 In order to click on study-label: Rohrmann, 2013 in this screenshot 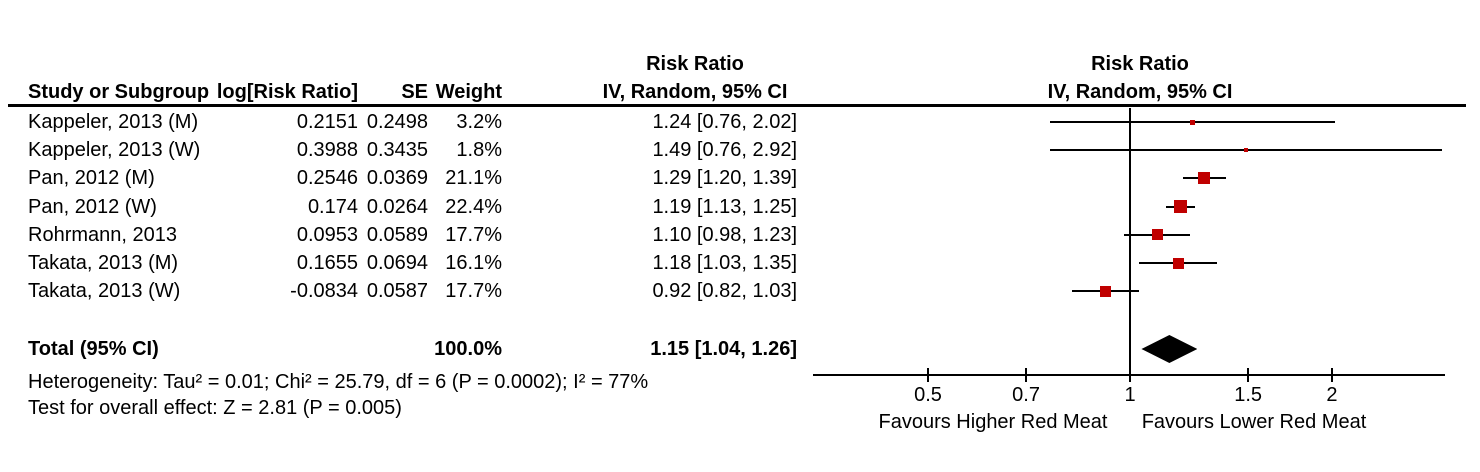, I will do `click(102, 234)`.